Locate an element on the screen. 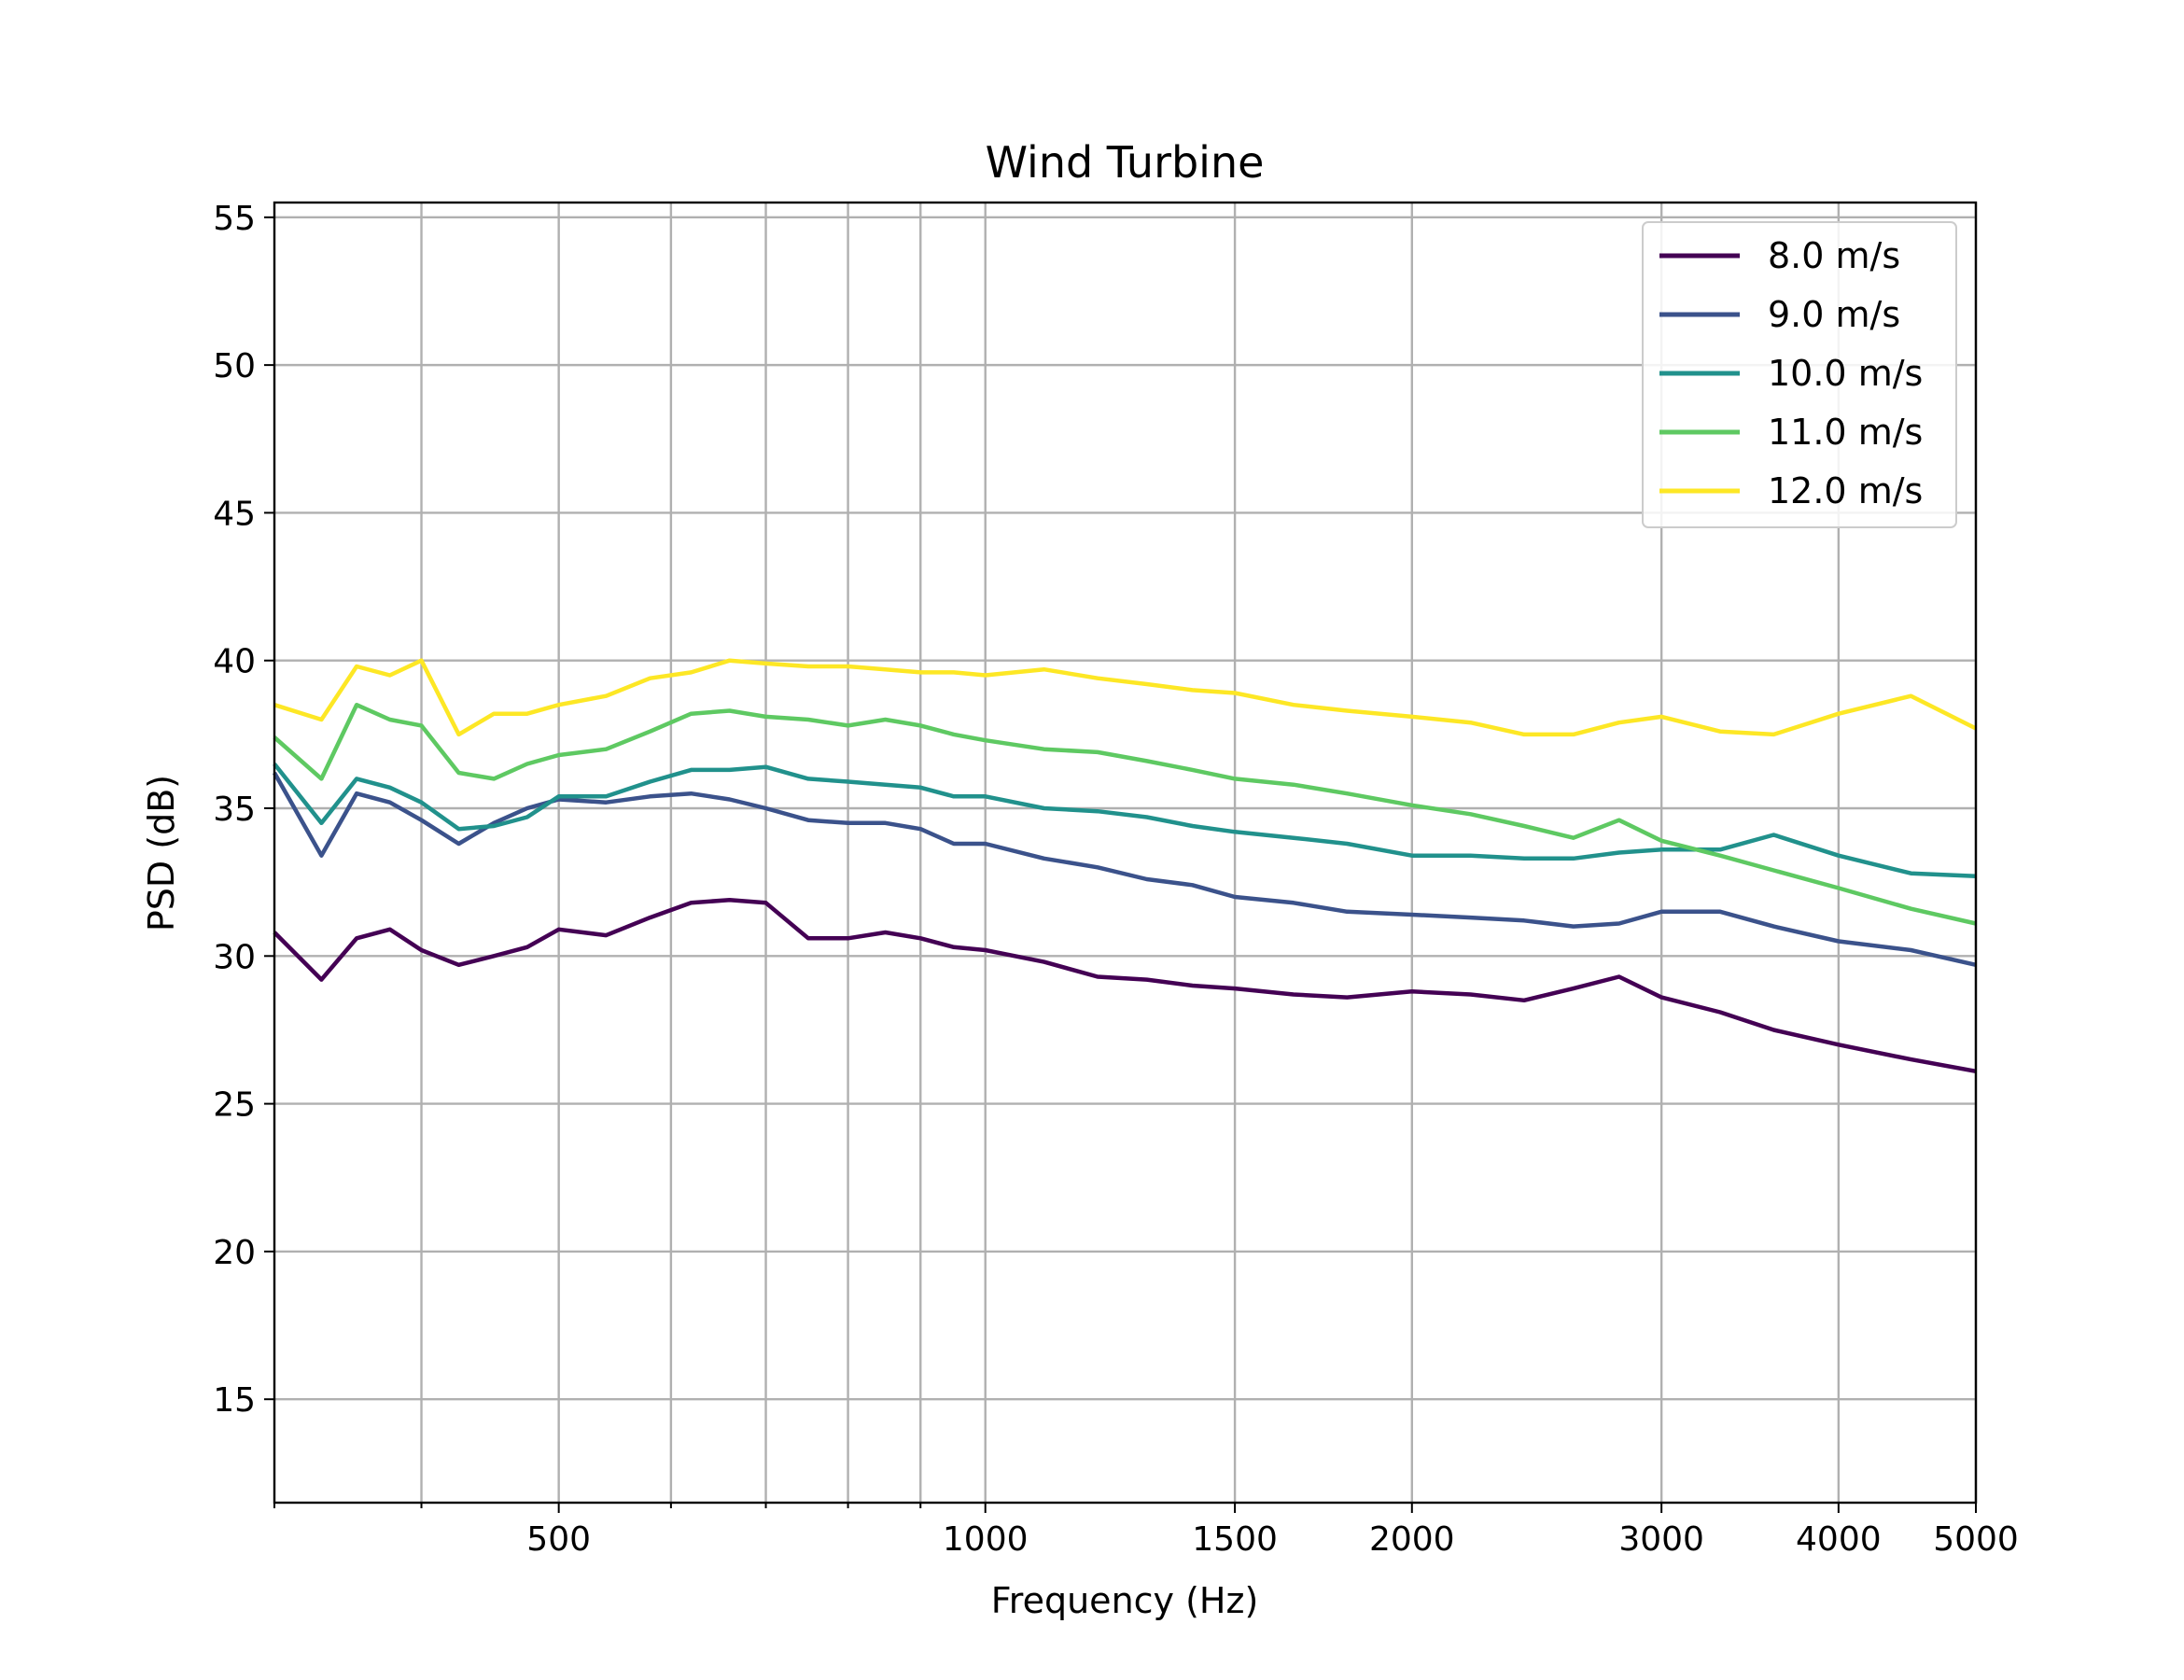 The height and width of the screenshot is (1680, 2184). x-tick-label: 500 is located at coordinates (558, 1539).